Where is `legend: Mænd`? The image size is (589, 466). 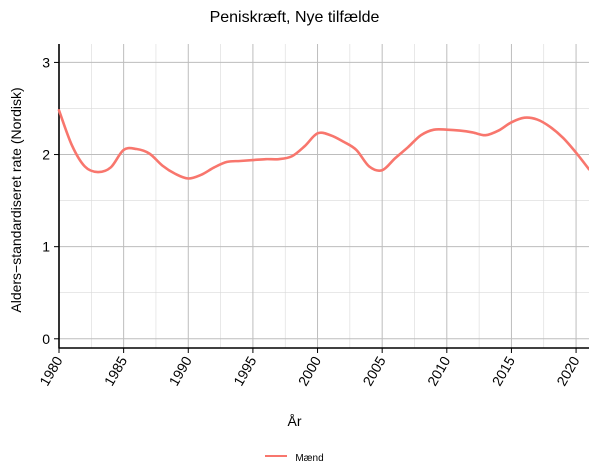 legend: Mænd is located at coordinates (294, 458).